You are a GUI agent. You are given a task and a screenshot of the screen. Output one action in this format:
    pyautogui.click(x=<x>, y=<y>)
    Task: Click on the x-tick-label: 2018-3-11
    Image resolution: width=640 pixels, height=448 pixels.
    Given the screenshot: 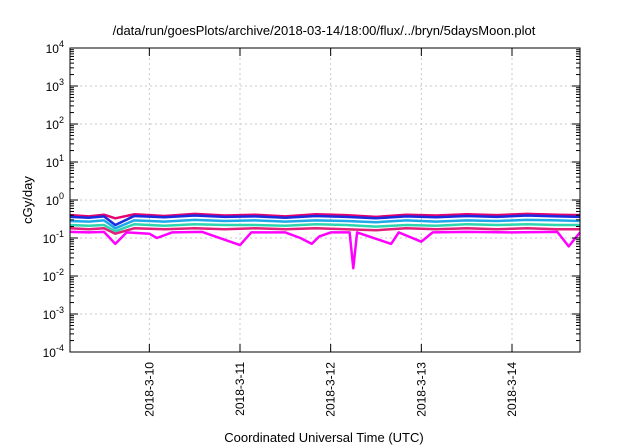 What is the action you would take?
    pyautogui.click(x=240, y=389)
    